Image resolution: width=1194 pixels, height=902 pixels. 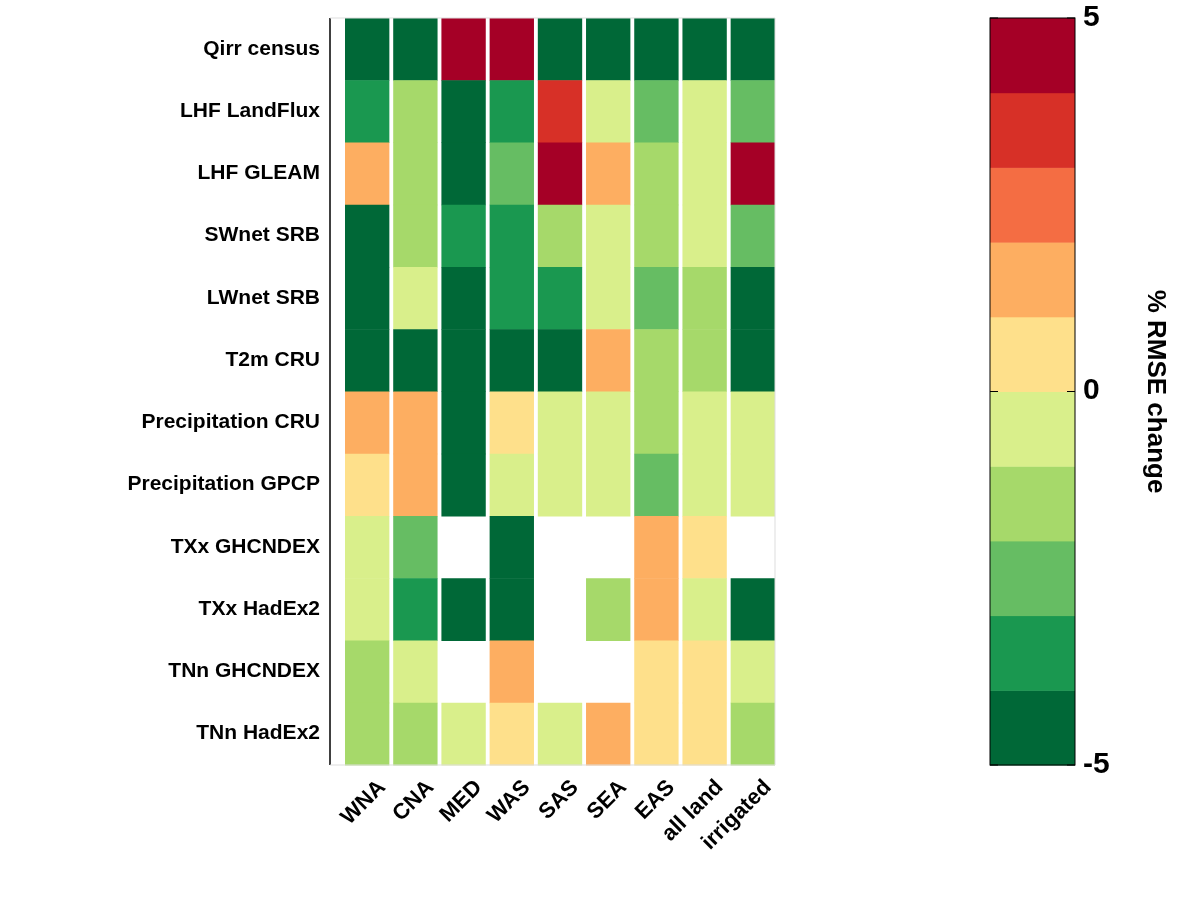 What do you see at coordinates (245, 545) in the screenshot?
I see `y-tick-label: TXx GHCNDEX` at bounding box center [245, 545].